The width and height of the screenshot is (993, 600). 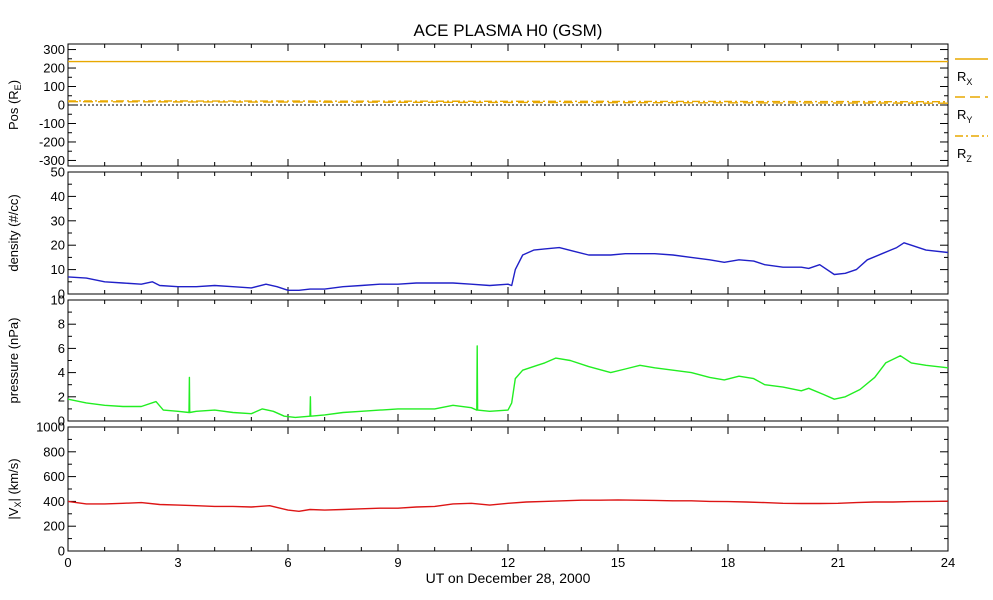 I want to click on y-tick-label: 300, so click(x=54, y=49).